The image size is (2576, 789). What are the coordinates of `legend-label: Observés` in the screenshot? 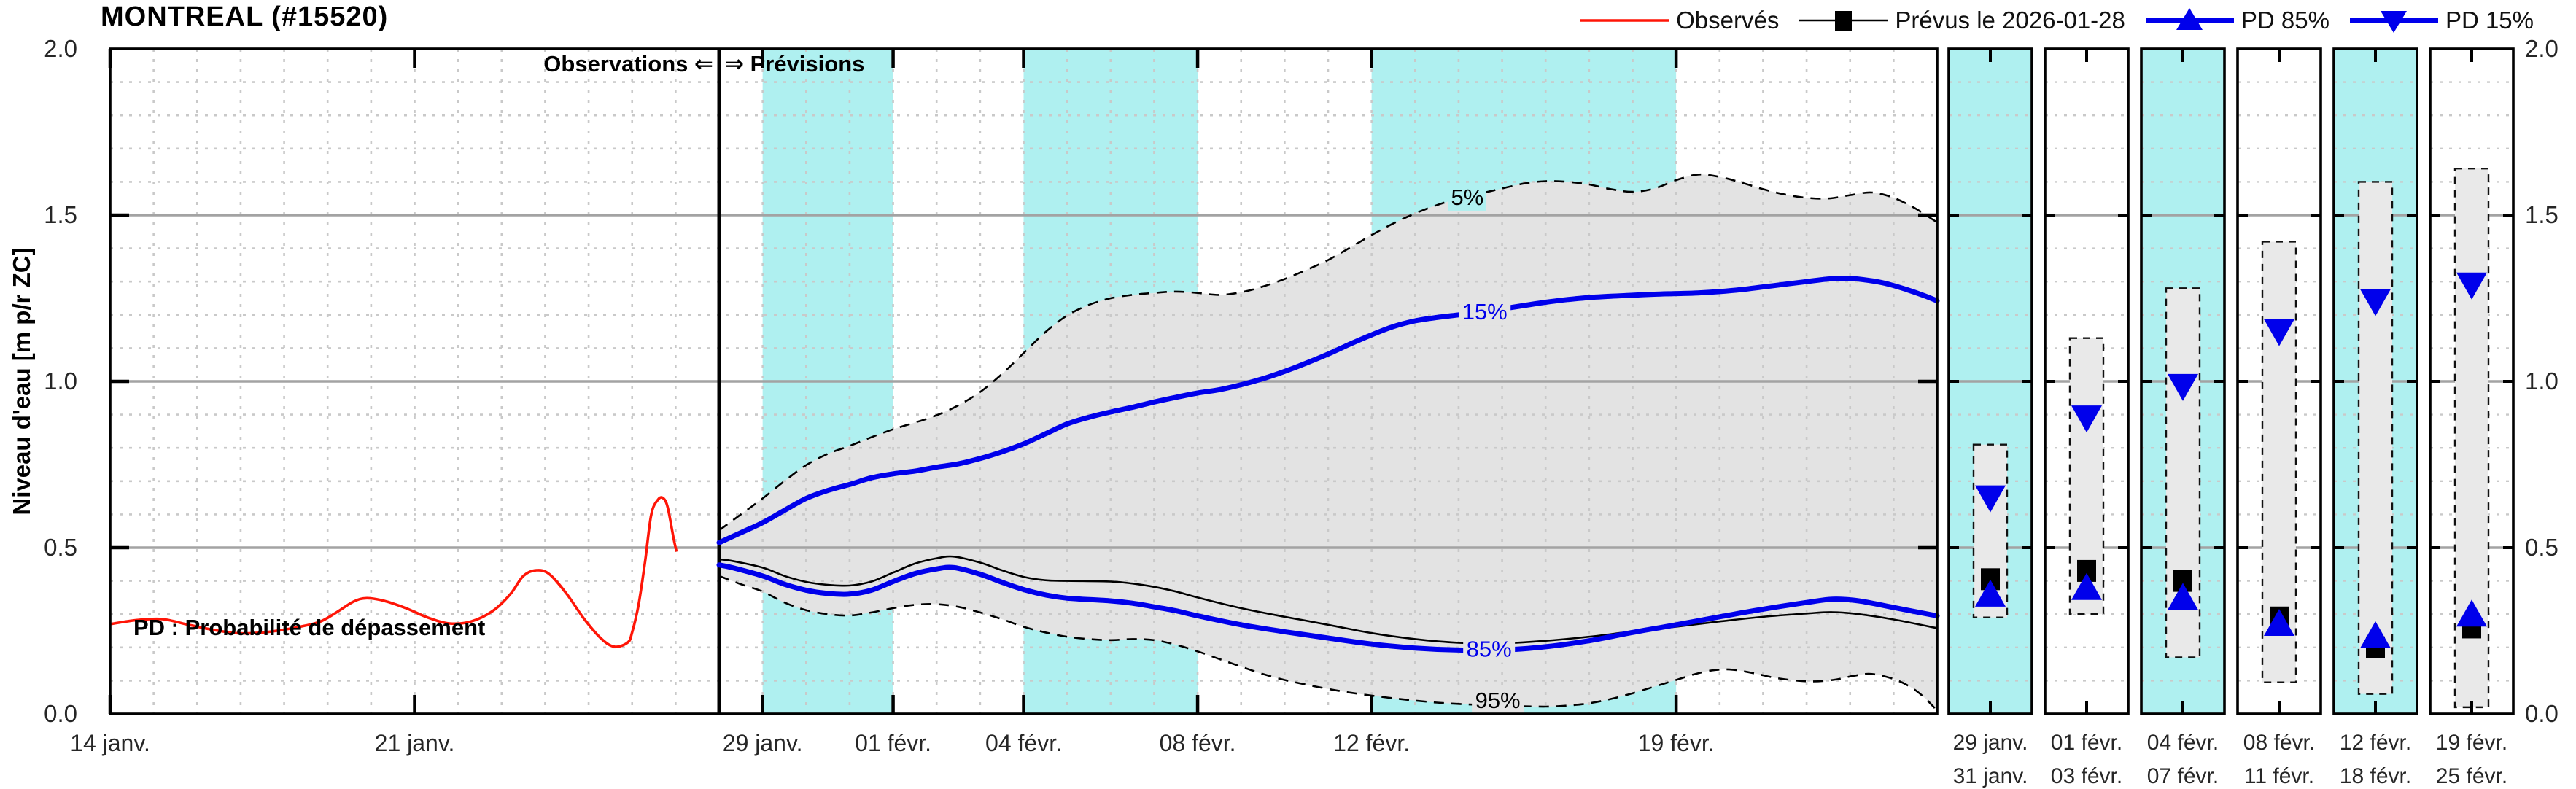 It's located at (1728, 20).